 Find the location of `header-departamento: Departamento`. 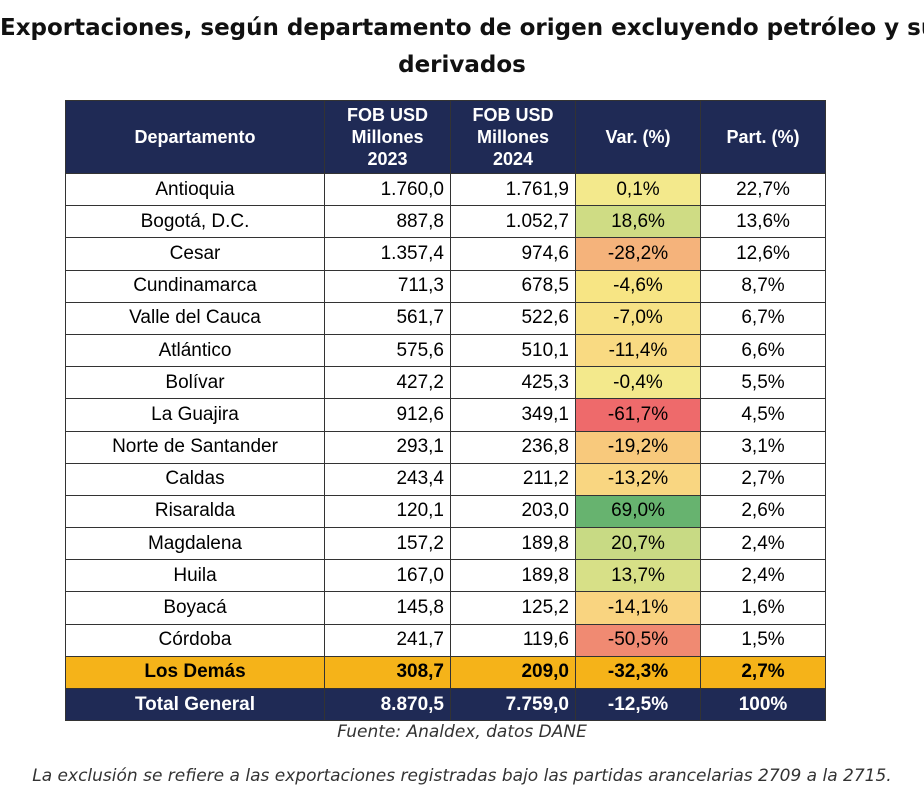

header-departamento: Departamento is located at coordinates (195, 137).